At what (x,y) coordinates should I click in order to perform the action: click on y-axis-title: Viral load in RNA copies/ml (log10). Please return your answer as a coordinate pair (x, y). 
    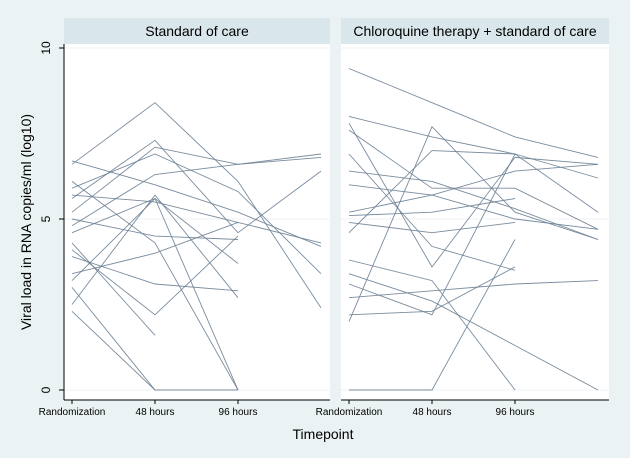
    Looking at the image, I should click on (26, 222).